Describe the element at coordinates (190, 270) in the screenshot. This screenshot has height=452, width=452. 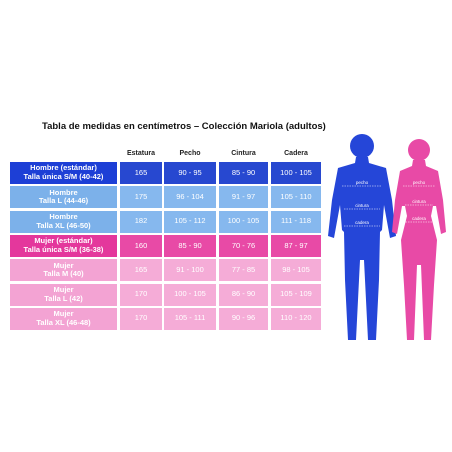
I see `table-cell: 91 - 100` at that location.